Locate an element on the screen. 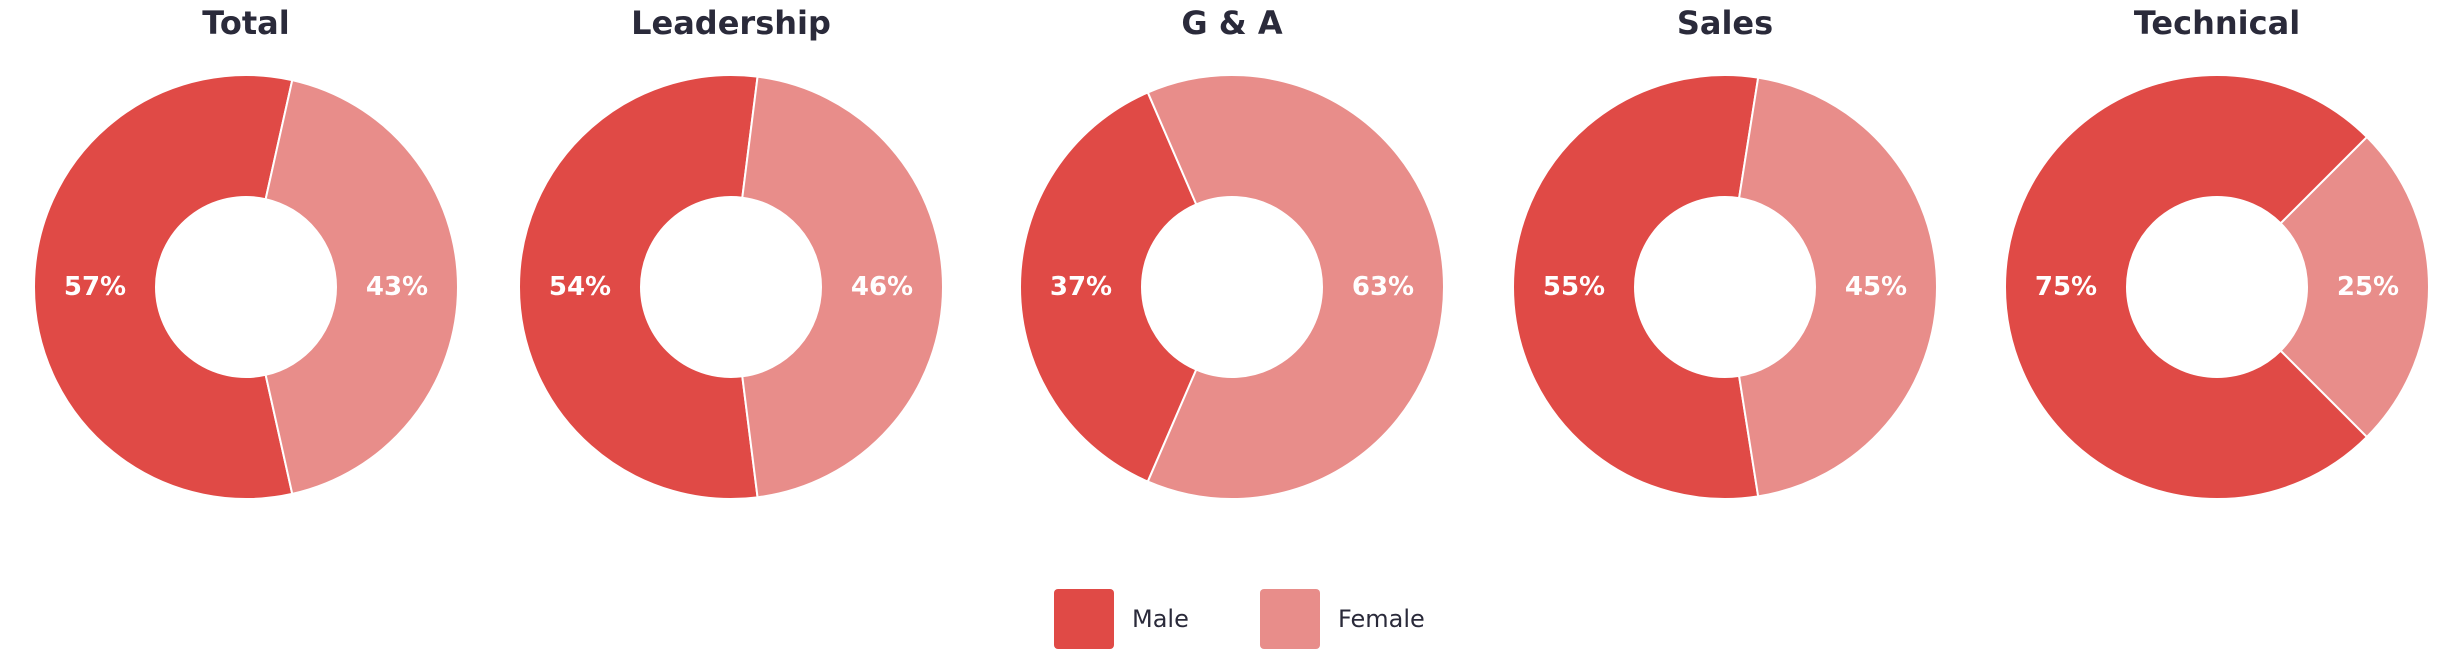 This screenshot has height=670, width=2464. donut-chart-total: Total 57% 43% is located at coordinates (246, 252).